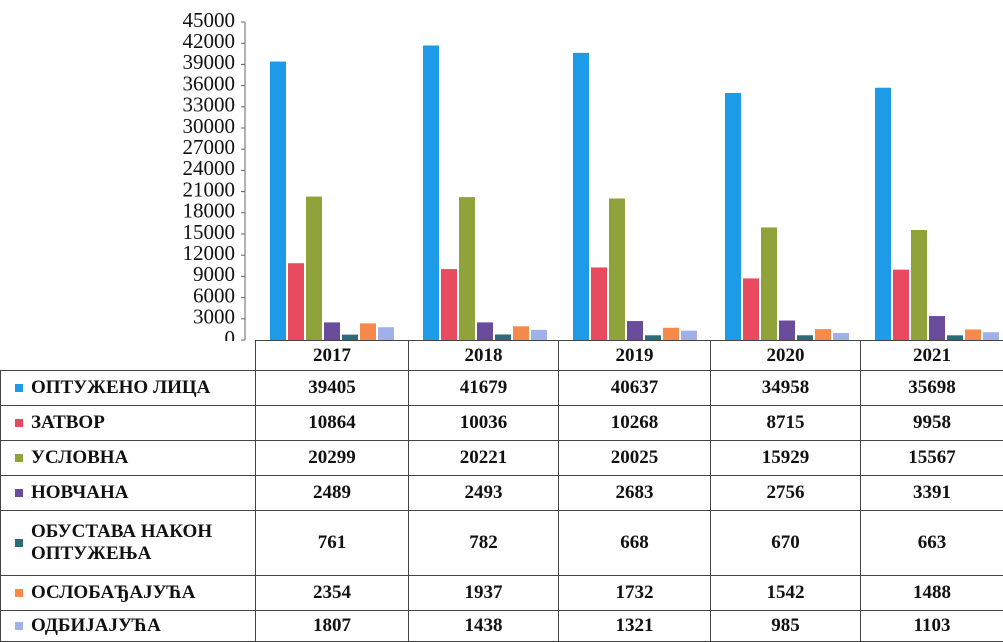 This screenshot has height=642, width=1003. Describe the element at coordinates (332, 593) in the screenshot. I see `value-cell: 2354` at that location.